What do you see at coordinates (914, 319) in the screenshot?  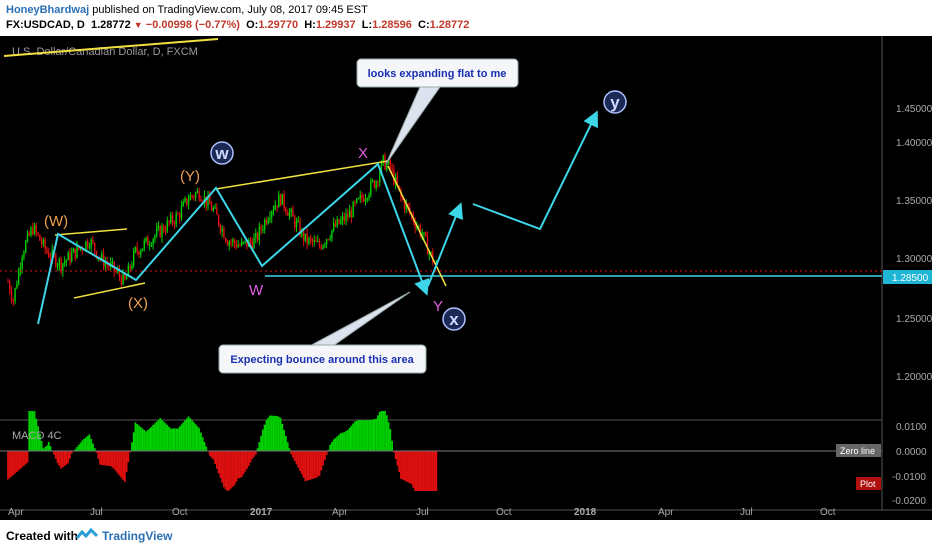 I see `price-tick: 1.25000` at bounding box center [914, 319].